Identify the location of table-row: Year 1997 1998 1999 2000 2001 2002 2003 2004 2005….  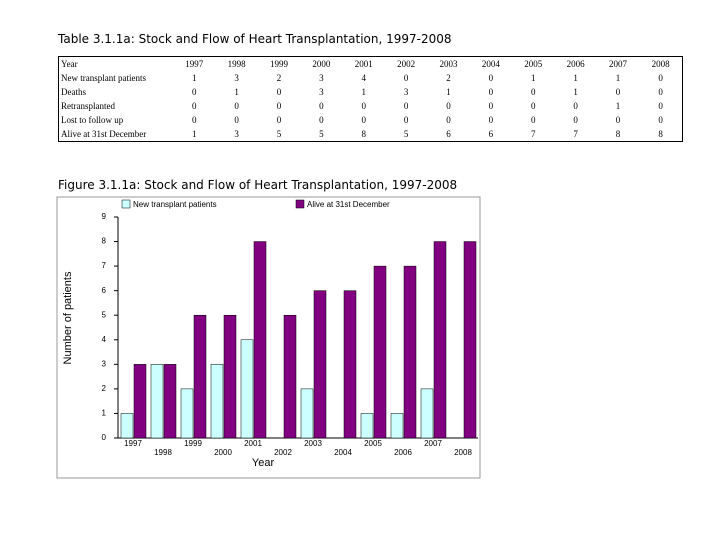
(371, 64).